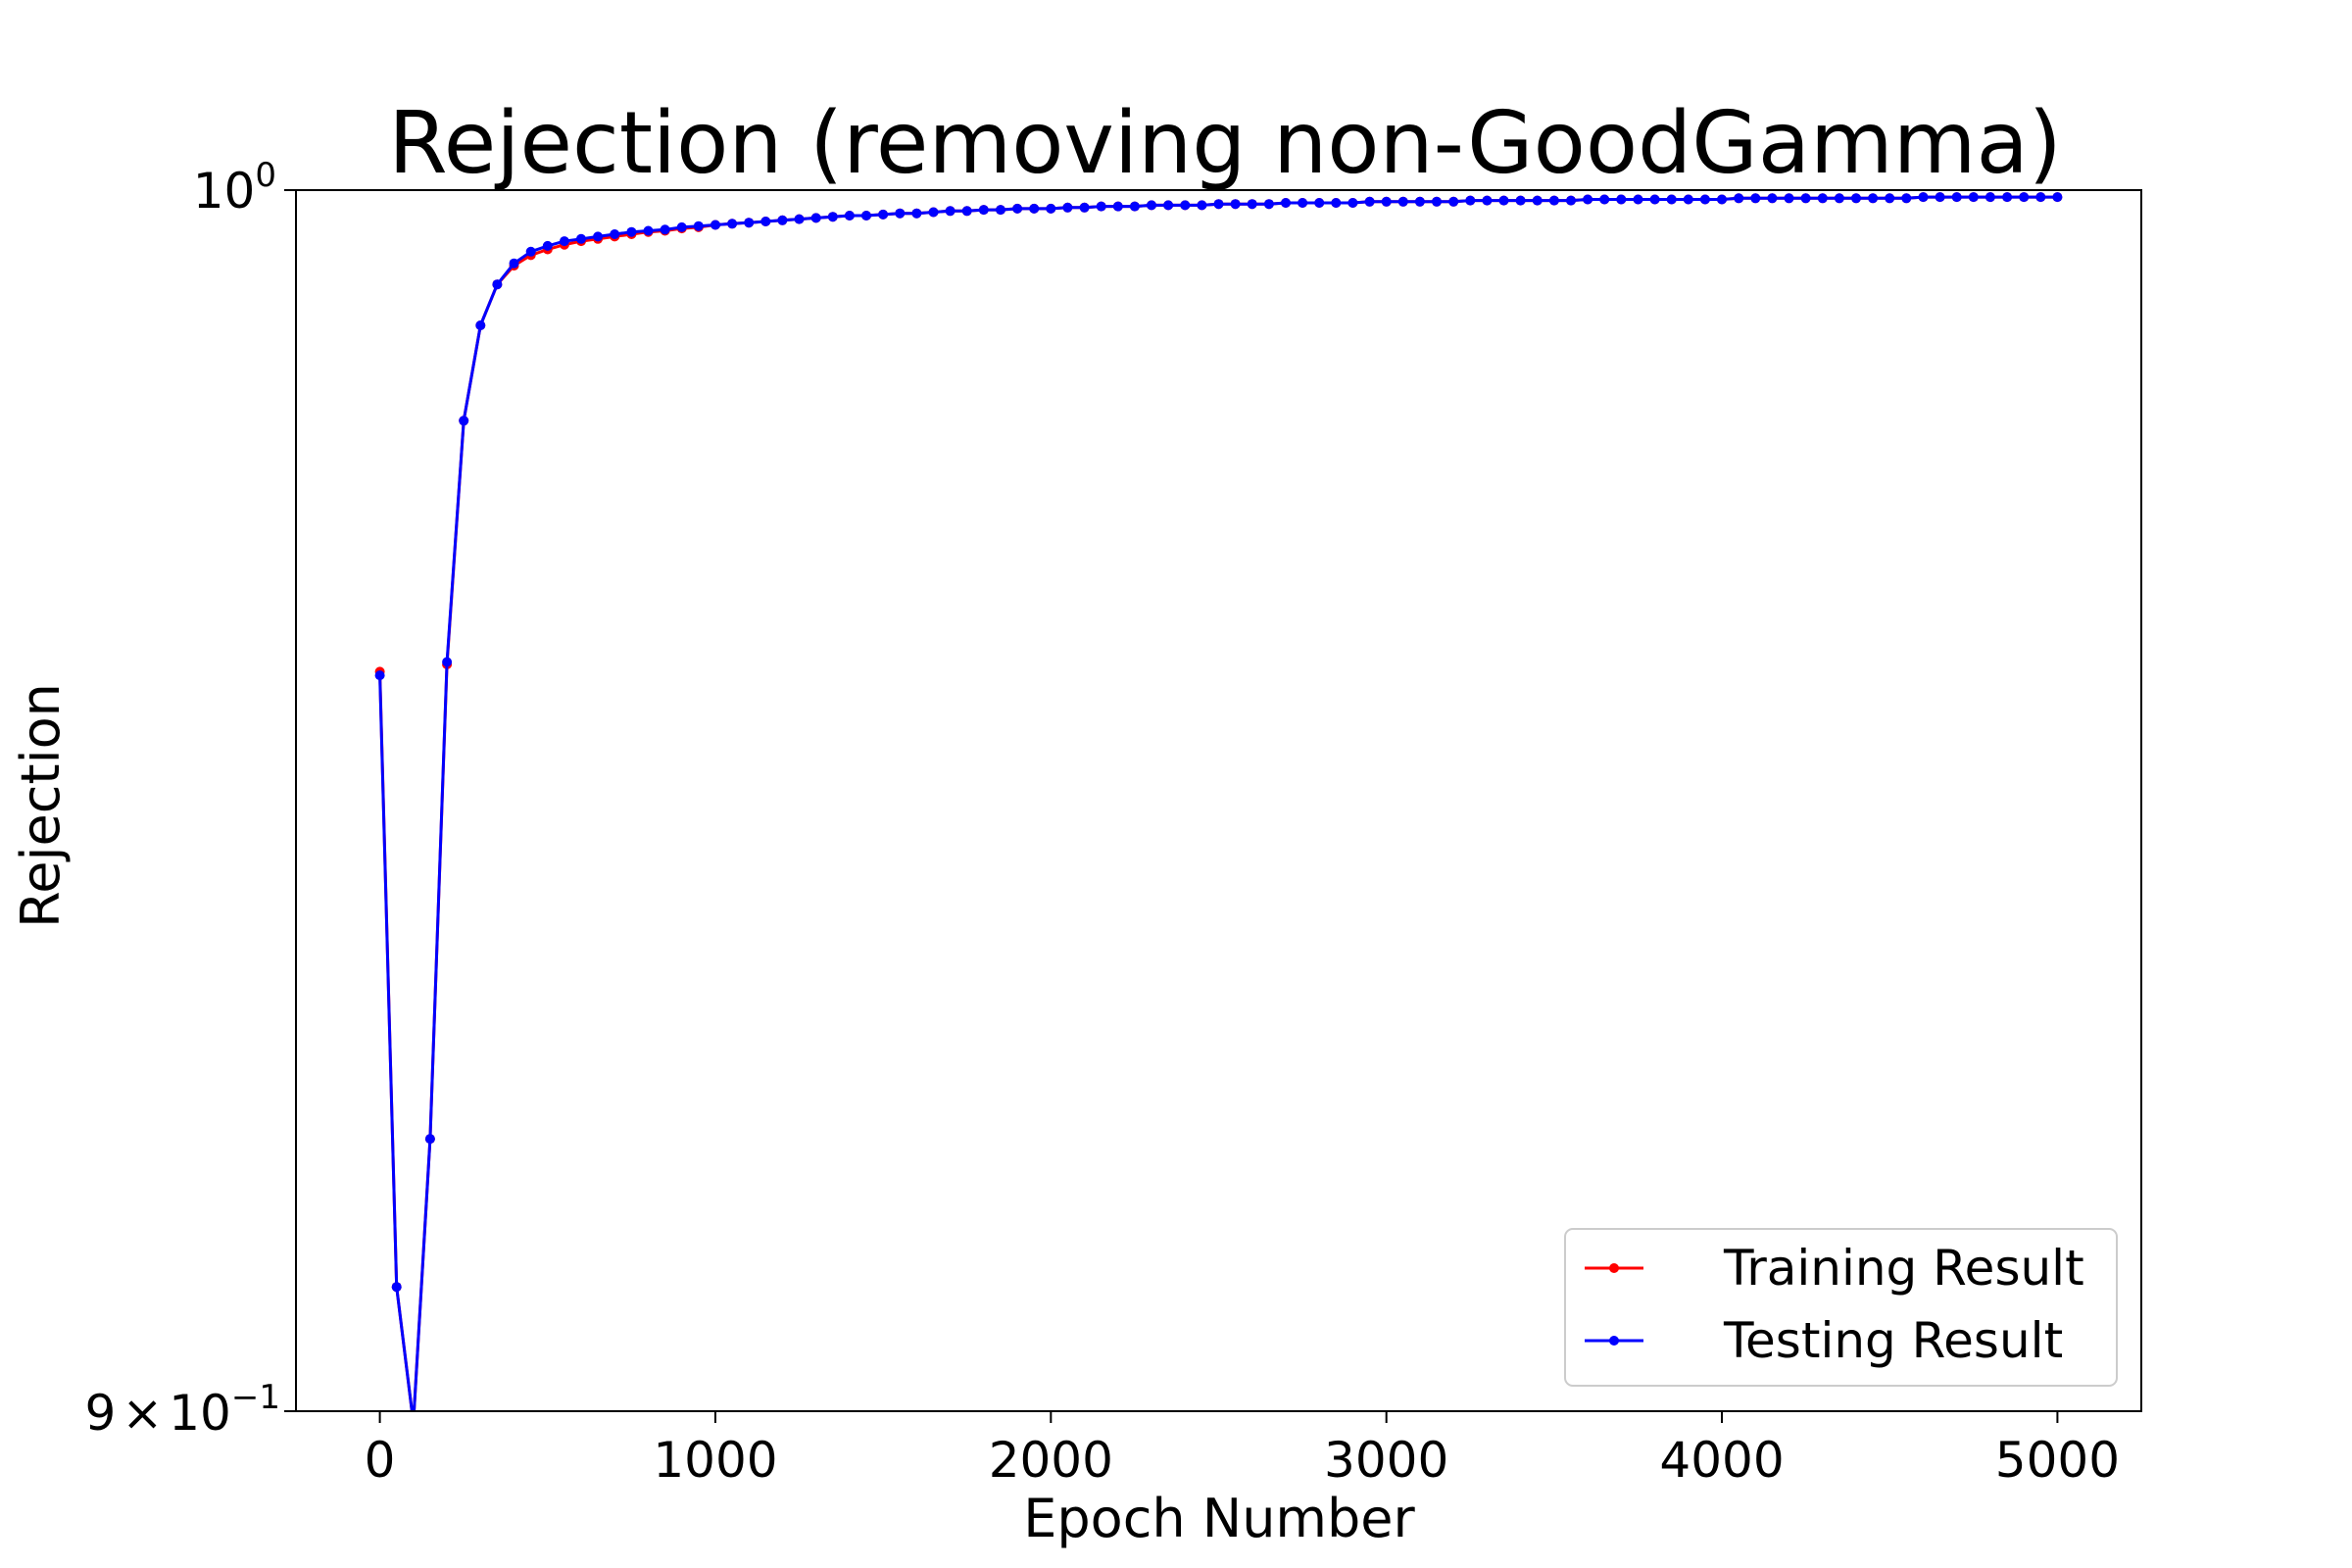 This screenshot has width=2352, height=1568. What do you see at coordinates (2057, 1460) in the screenshot?
I see `x-tick-label-5: 5000` at bounding box center [2057, 1460].